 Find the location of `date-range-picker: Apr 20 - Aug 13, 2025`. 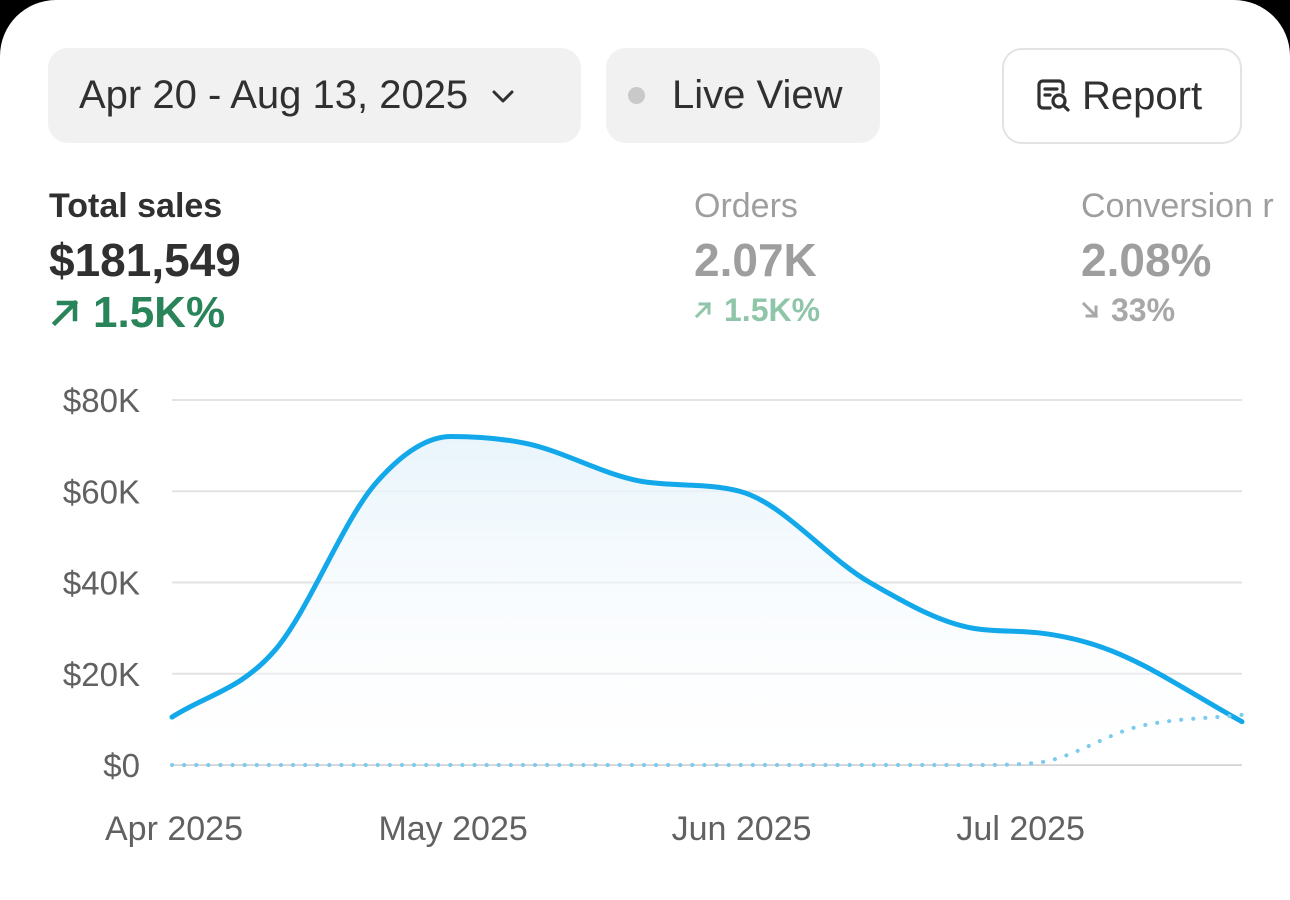

date-range-picker: Apr 20 - Aug 13, 2025 is located at coordinates (314, 95).